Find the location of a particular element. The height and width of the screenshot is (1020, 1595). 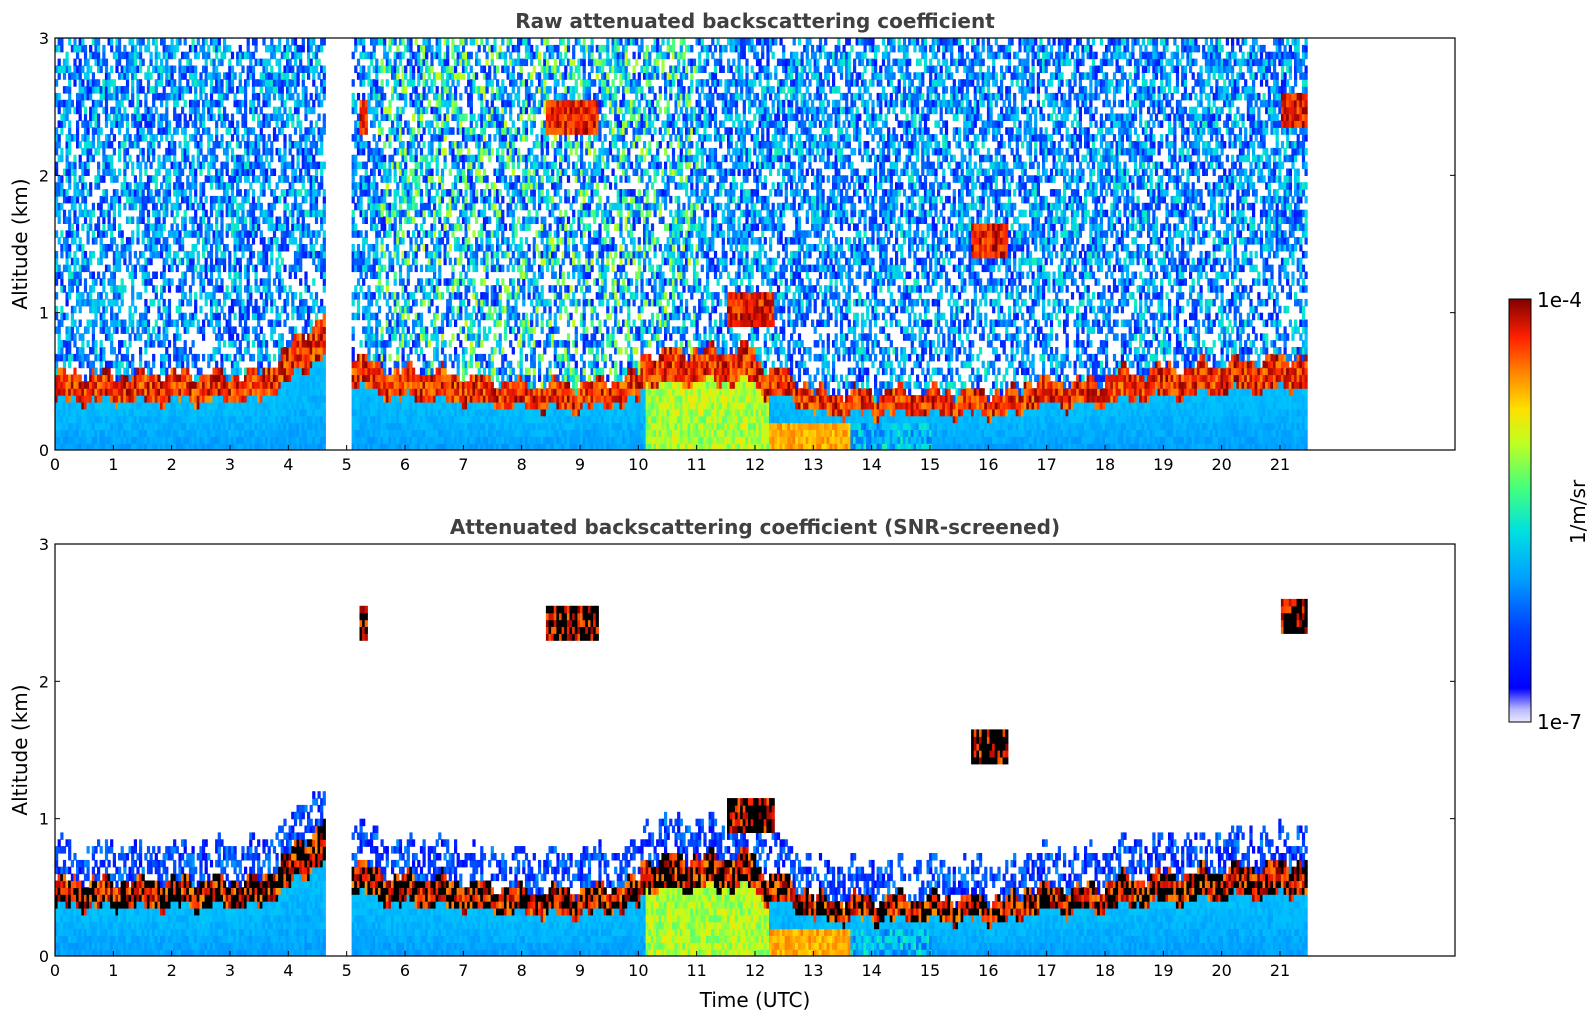

colorbar-gradient is located at coordinates (1520, 510).